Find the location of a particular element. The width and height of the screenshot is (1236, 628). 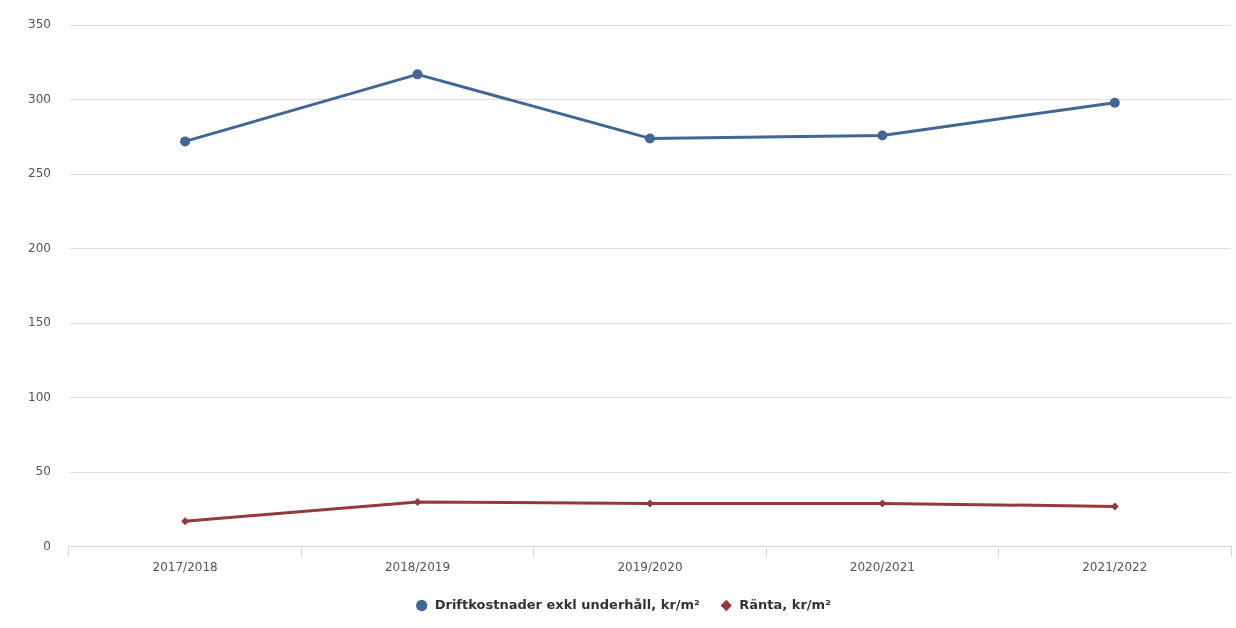

x-tick-label: 2019/2020 is located at coordinates (650, 566).